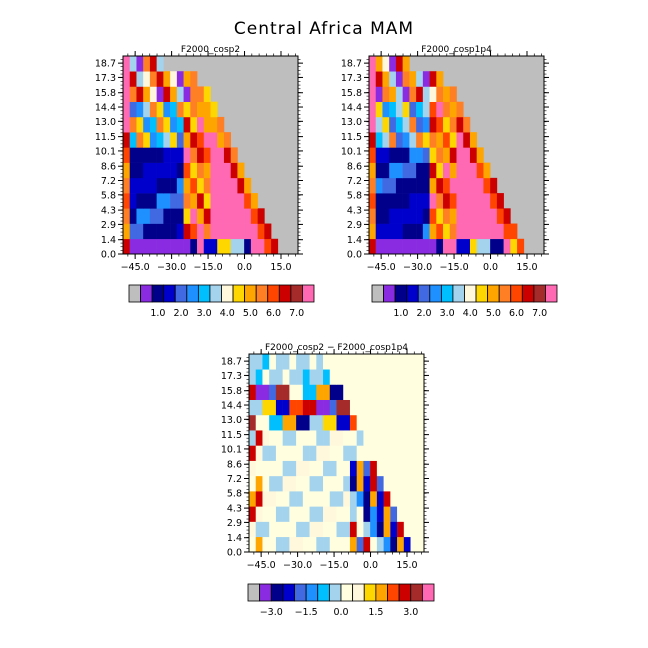 This screenshot has height=648, width=648. Describe the element at coordinates (470, 313) in the screenshot. I see `colorbar-label: 4.0` at that location.